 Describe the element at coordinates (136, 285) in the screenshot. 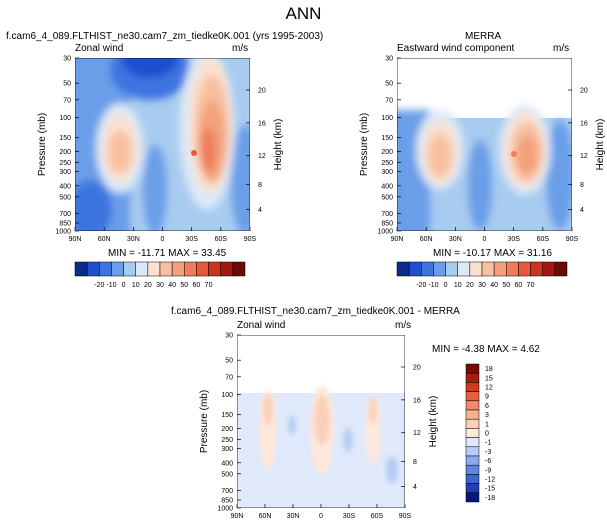

I see `colorbar-left-label: 10` at that location.